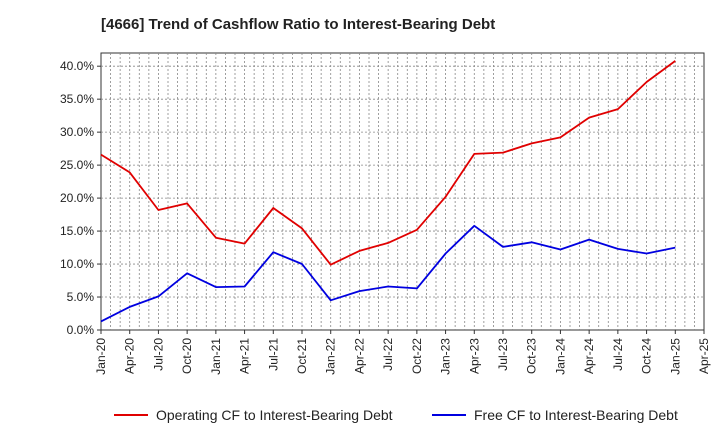 Image resolution: width=720 pixels, height=440 pixels. Describe the element at coordinates (647, 356) in the screenshot. I see `x-tick-label: Oct-24` at that location.